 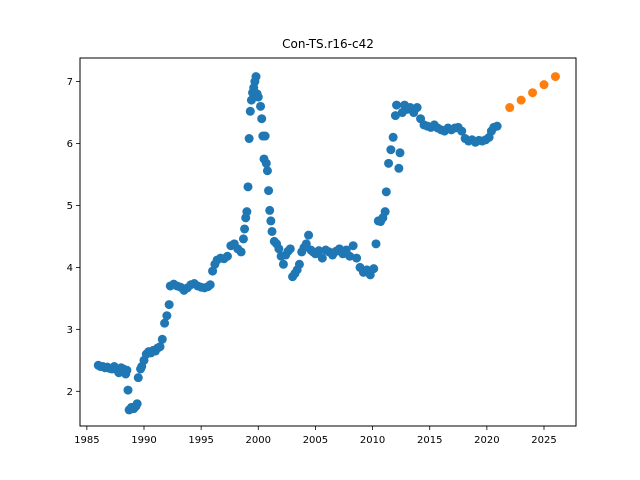 What do you see at coordinates (73, 237) in the screenshot?
I see `y-axis: 2 3 4 5 6 7` at bounding box center [73, 237].